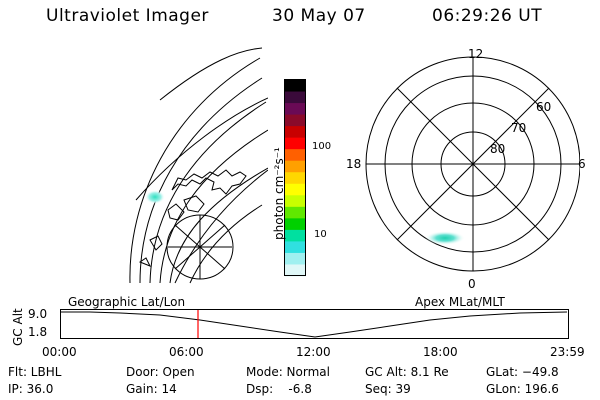  What do you see at coordinates (31, 389) in the screenshot?
I see `ip-info: IP: 36.0` at bounding box center [31, 389].